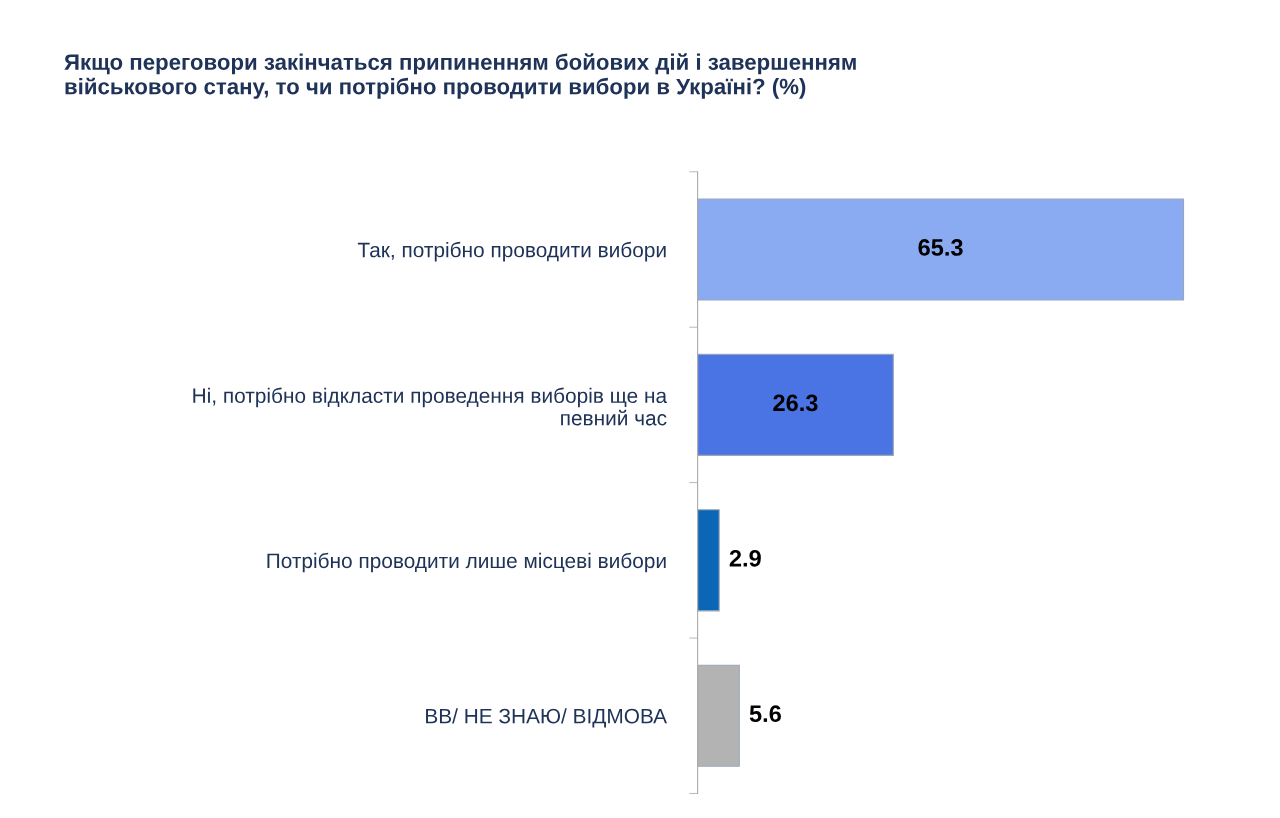 This screenshot has height=818, width=1280. I want to click on data-label: 65.3, so click(940, 247).